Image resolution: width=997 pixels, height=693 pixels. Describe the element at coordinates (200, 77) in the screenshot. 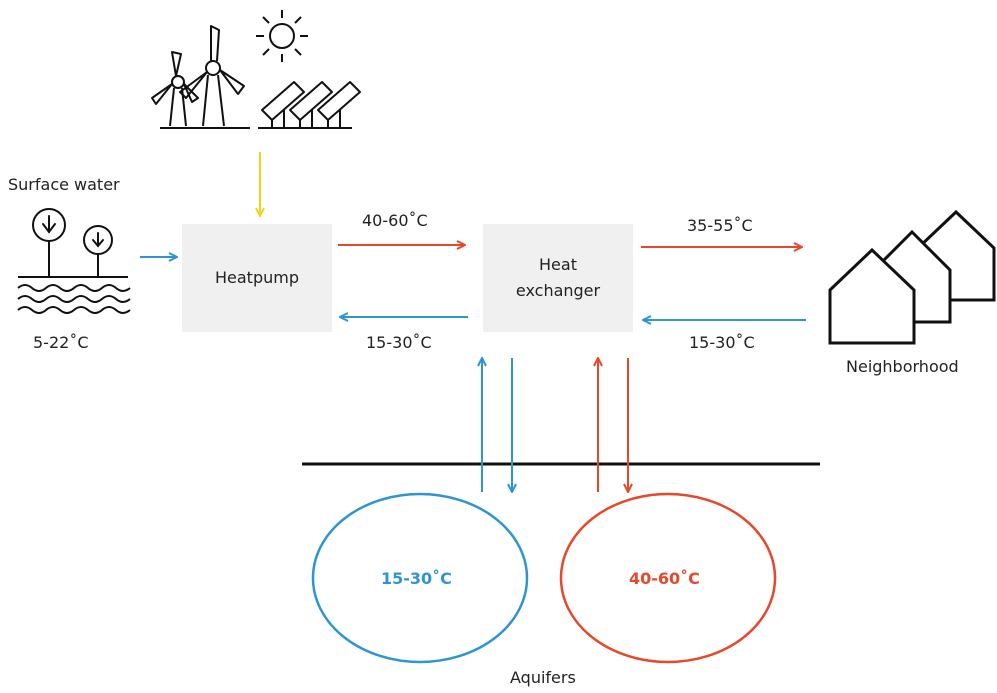

I see `wind-turbine-icon` at that location.